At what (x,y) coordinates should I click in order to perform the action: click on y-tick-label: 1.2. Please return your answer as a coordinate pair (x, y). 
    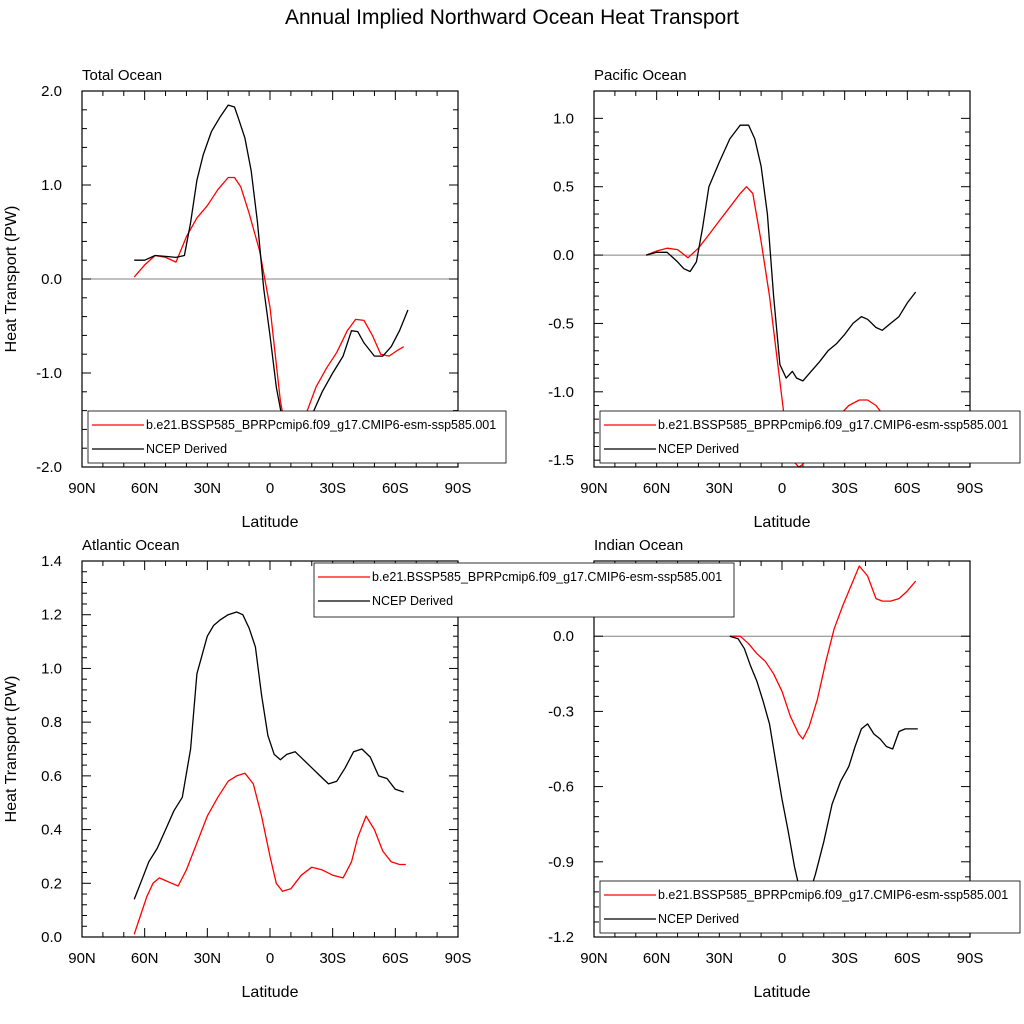
    Looking at the image, I should click on (51, 615).